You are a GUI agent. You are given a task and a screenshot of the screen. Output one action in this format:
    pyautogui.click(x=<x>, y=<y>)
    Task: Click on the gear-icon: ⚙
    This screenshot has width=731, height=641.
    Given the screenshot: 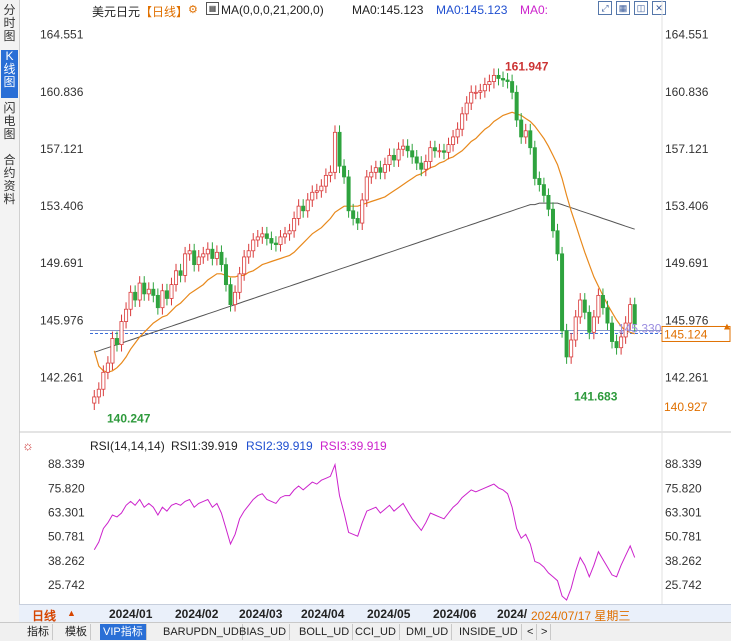 What is the action you would take?
    pyautogui.click(x=193, y=10)
    